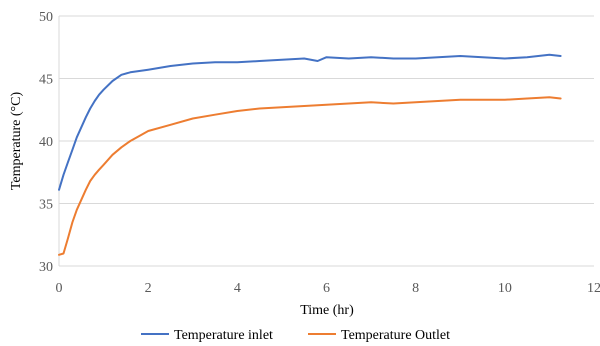  I want to click on y-tick-label: 40, so click(46, 142).